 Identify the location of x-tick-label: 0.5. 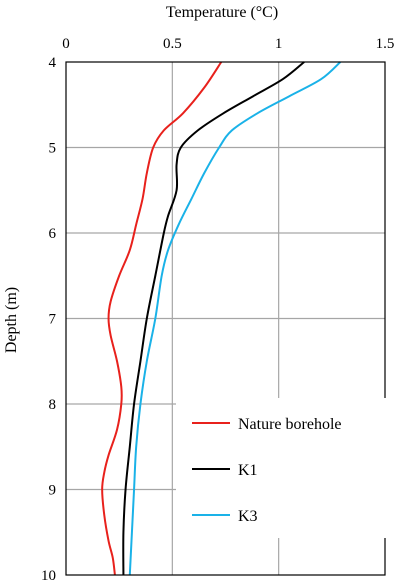
(172, 44).